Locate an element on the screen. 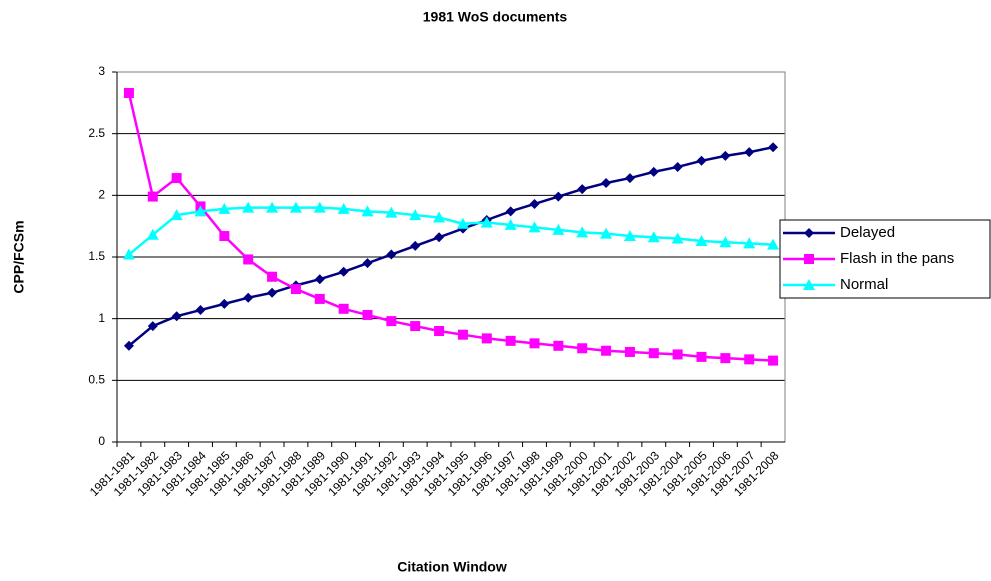 This screenshot has height=581, width=991. legend-label: Flash in the pans is located at coordinates (897, 258).